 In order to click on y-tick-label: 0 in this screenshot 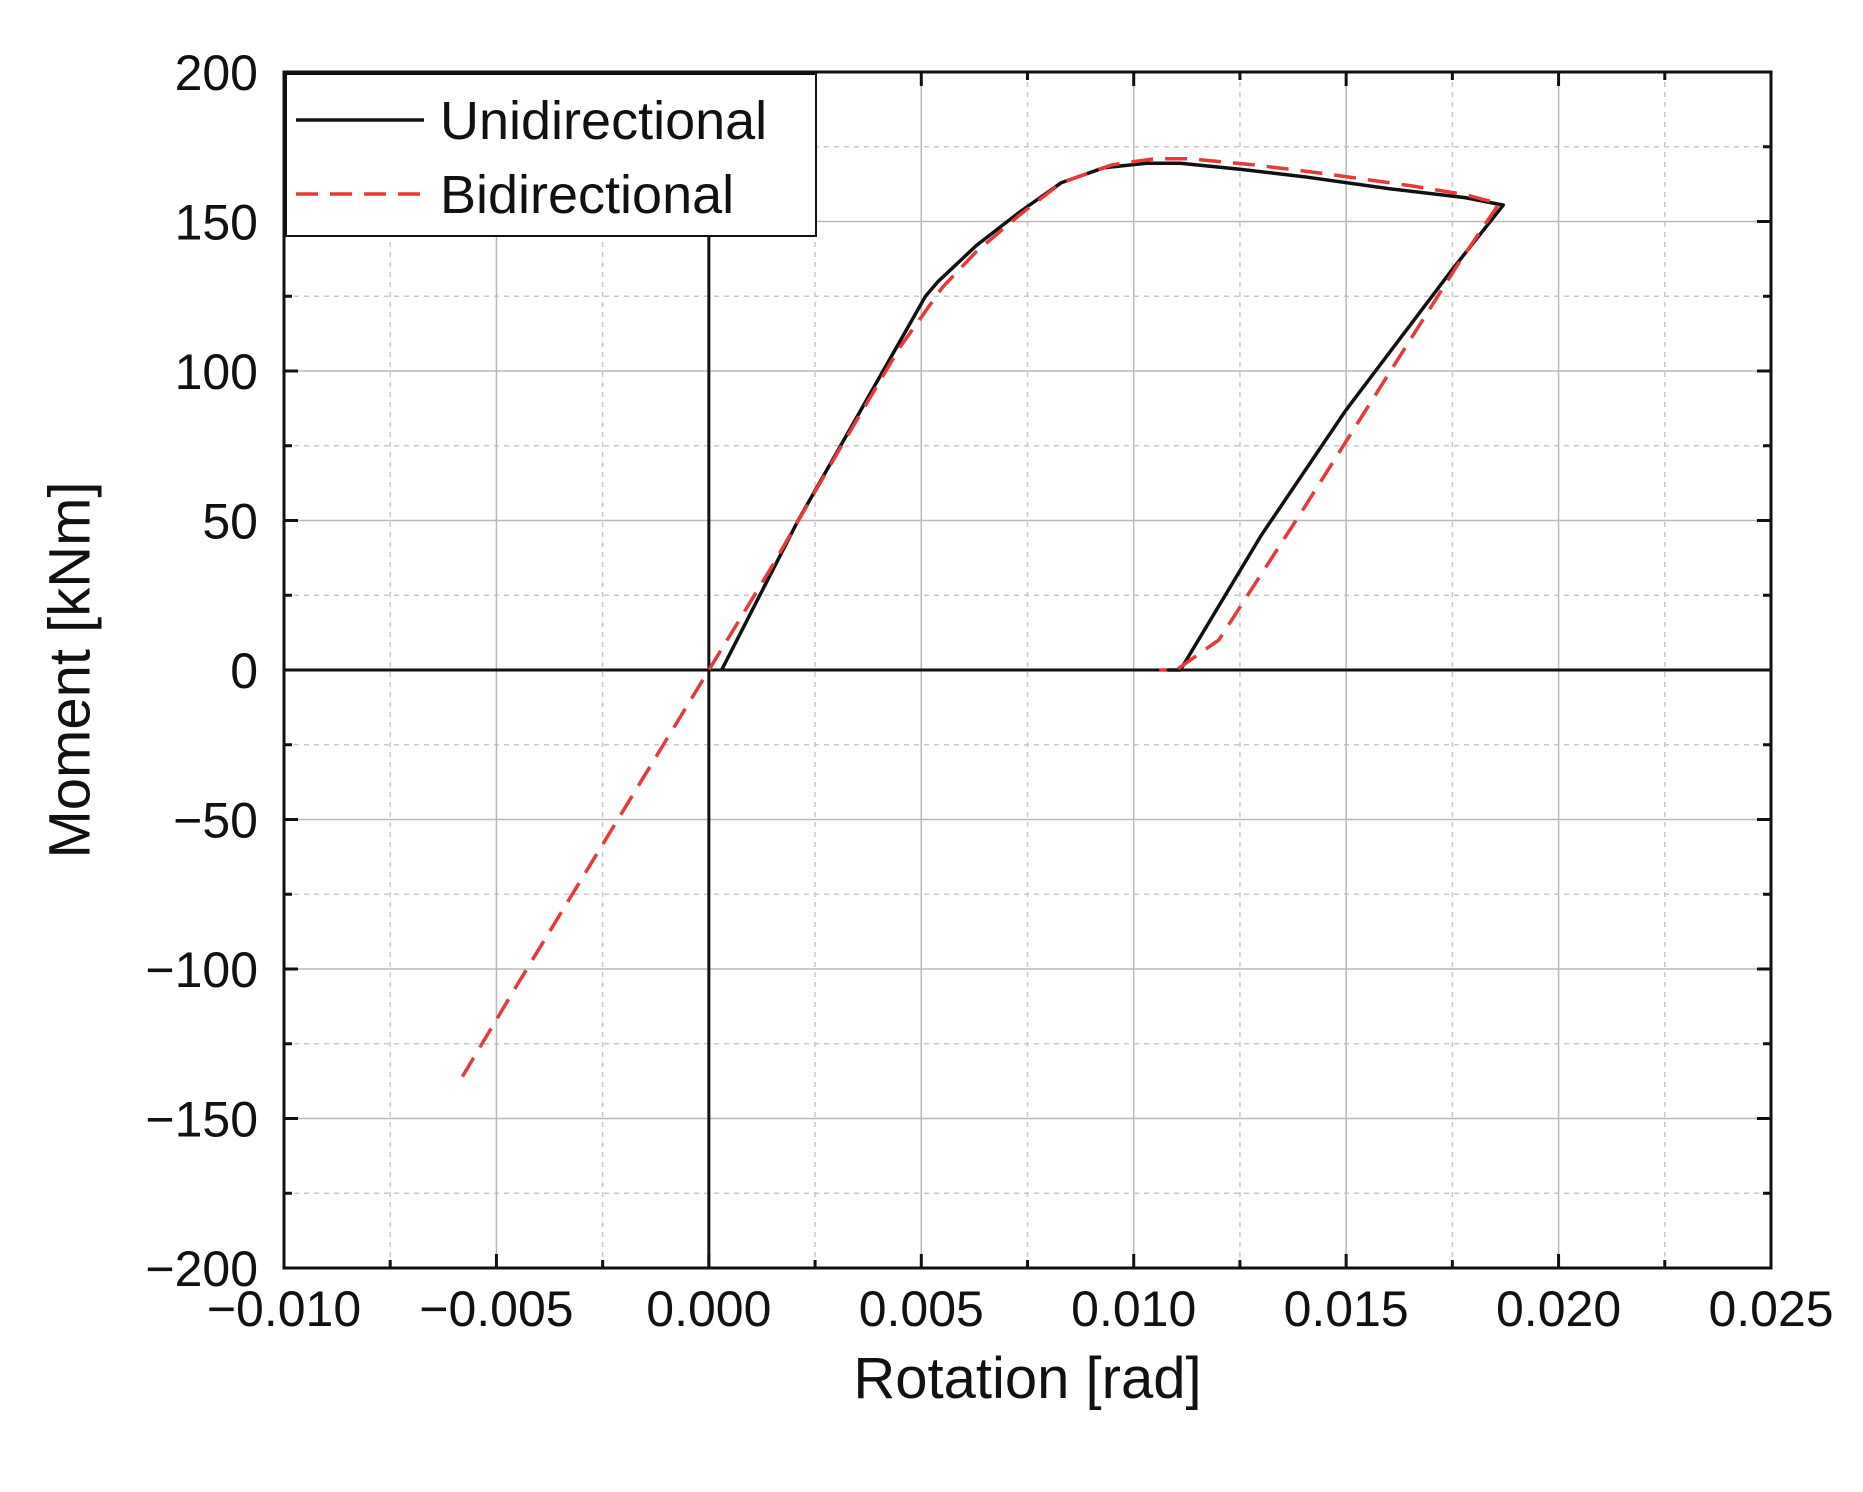, I will do `click(244, 671)`.